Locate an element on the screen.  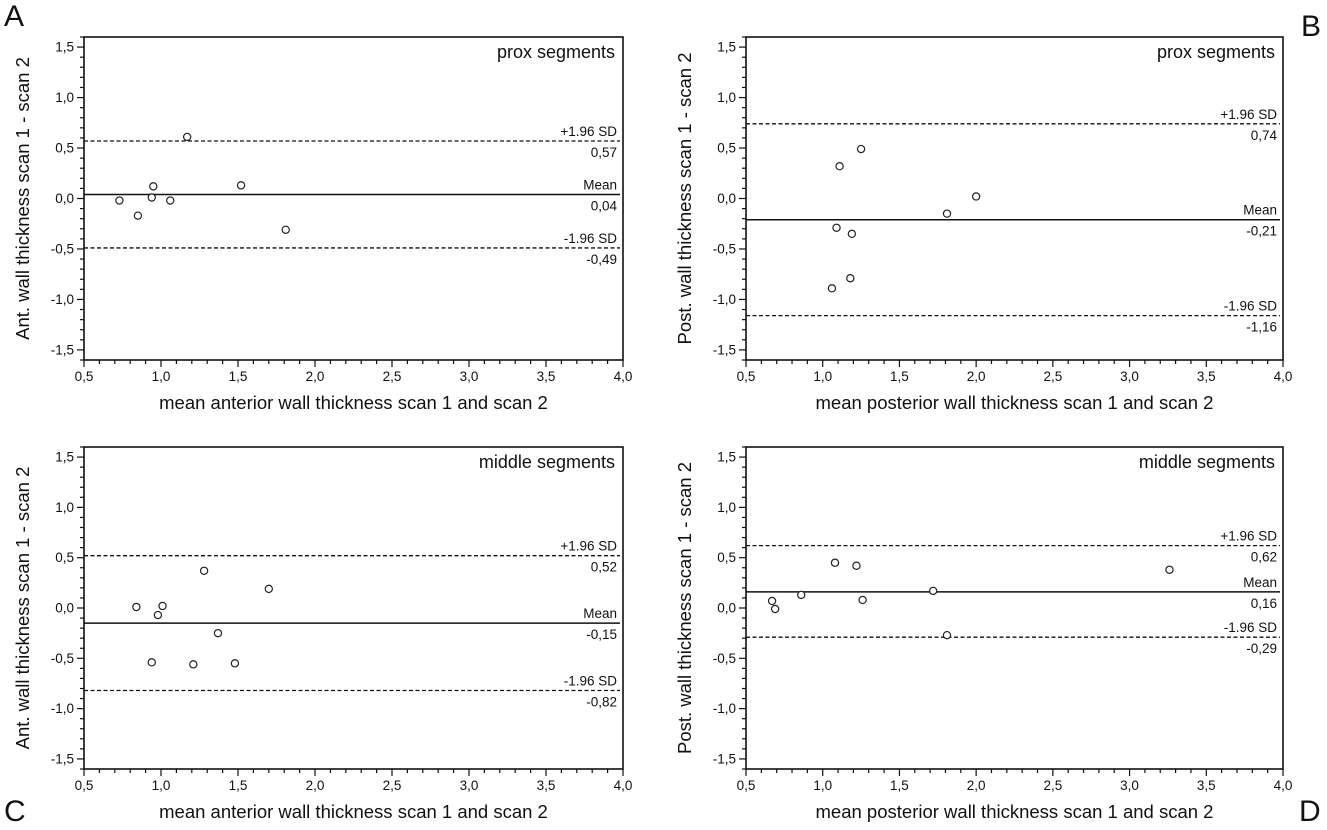
reference-line-value: 0,74 is located at coordinates (1264, 135).